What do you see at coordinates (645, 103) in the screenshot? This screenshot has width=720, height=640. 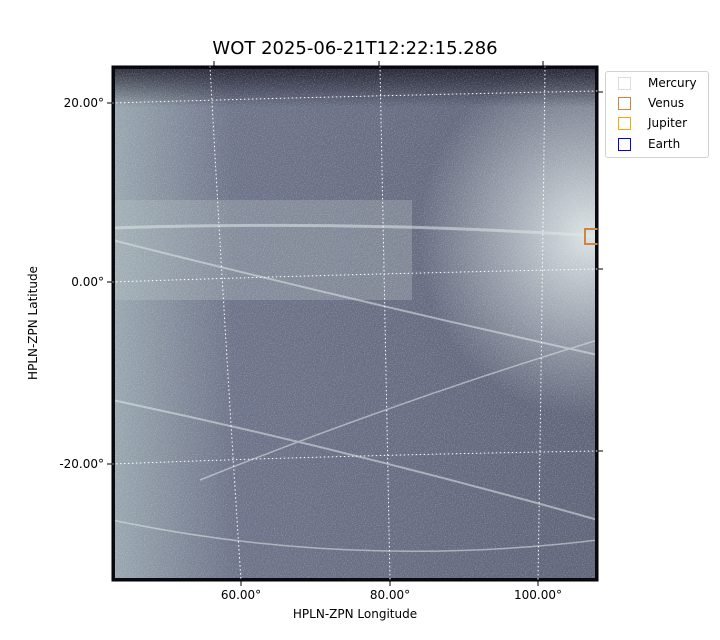 I see `legend-item-venus: Venus` at bounding box center [645, 103].